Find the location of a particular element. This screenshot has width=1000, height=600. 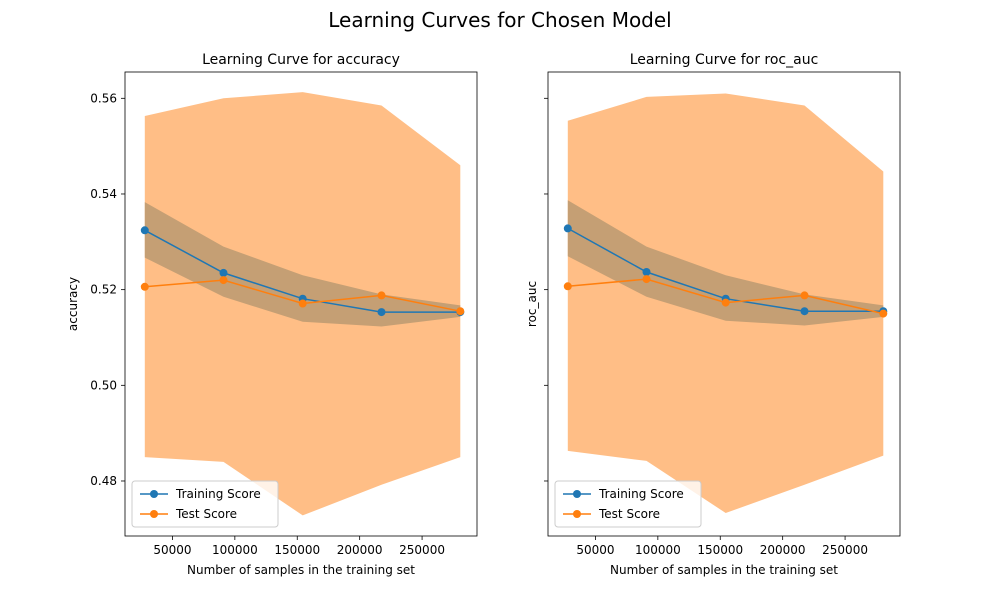

y-tick-label: 0.56 is located at coordinates (103, 98).